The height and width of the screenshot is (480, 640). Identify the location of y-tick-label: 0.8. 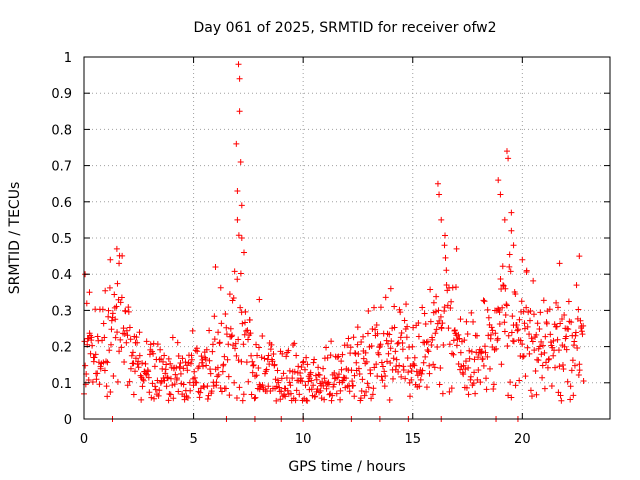
(61, 130).